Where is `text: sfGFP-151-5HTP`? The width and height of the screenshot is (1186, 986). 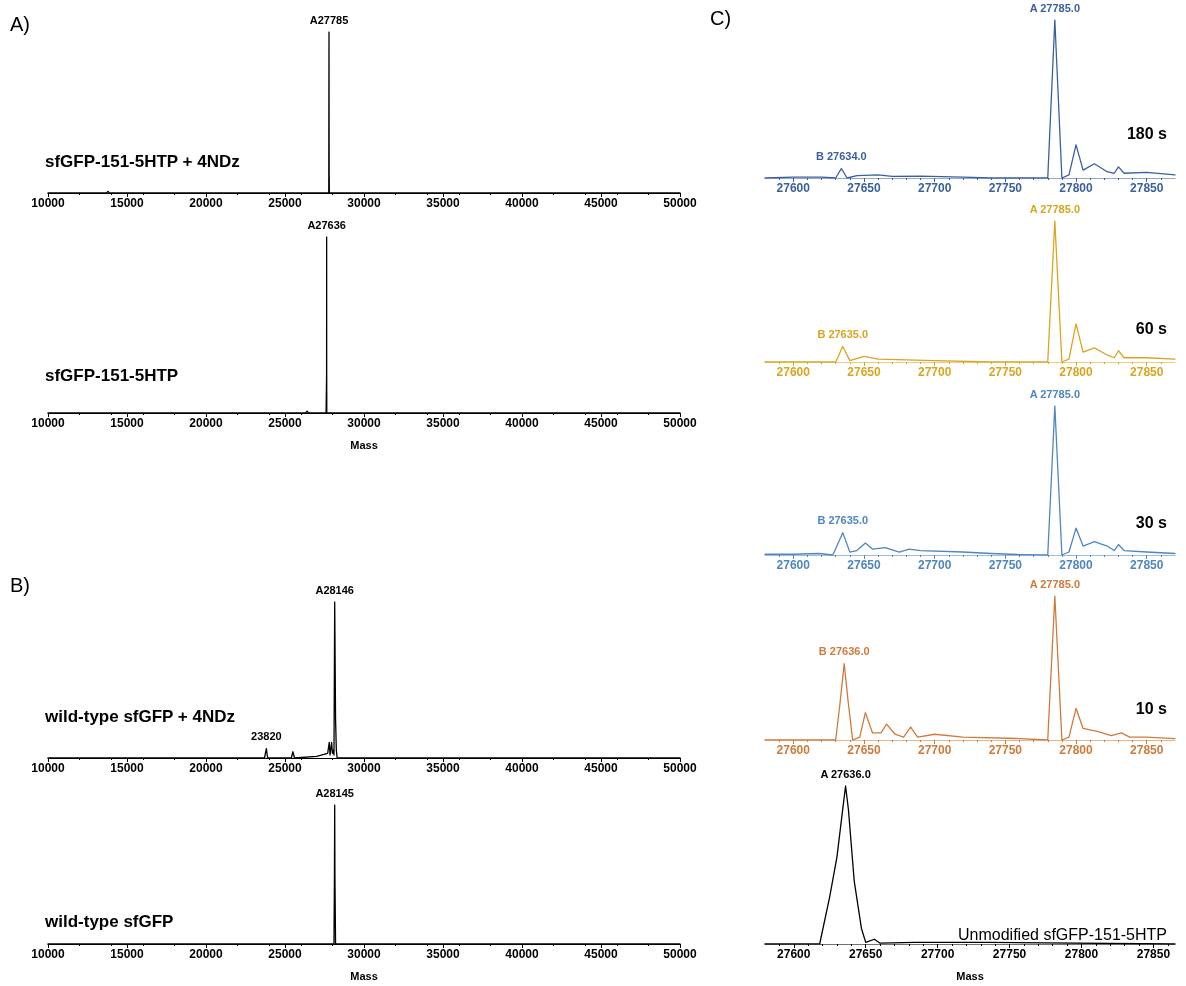 text: sfGFP-151-5HTP is located at coordinates (112, 375).